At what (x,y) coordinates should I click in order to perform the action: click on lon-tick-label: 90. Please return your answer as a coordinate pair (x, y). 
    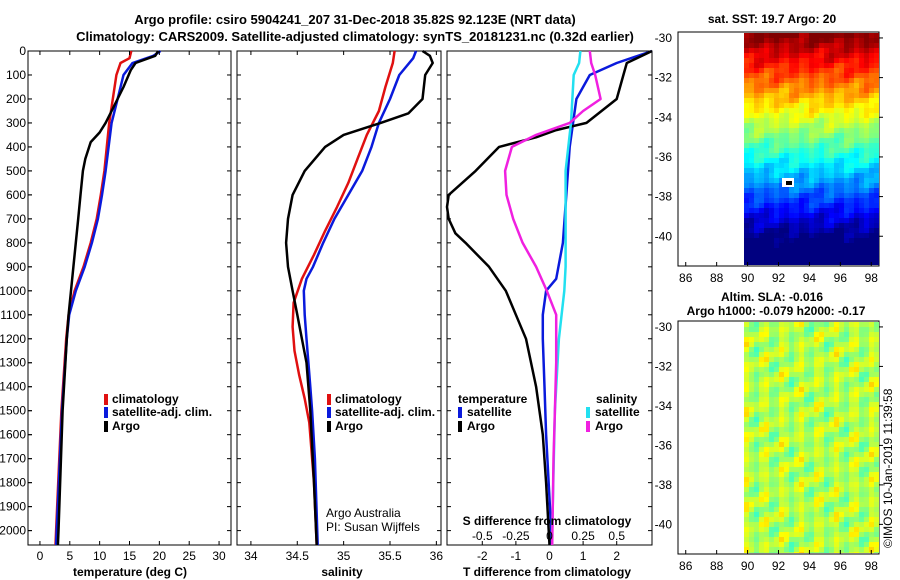
    Looking at the image, I should click on (748, 278).